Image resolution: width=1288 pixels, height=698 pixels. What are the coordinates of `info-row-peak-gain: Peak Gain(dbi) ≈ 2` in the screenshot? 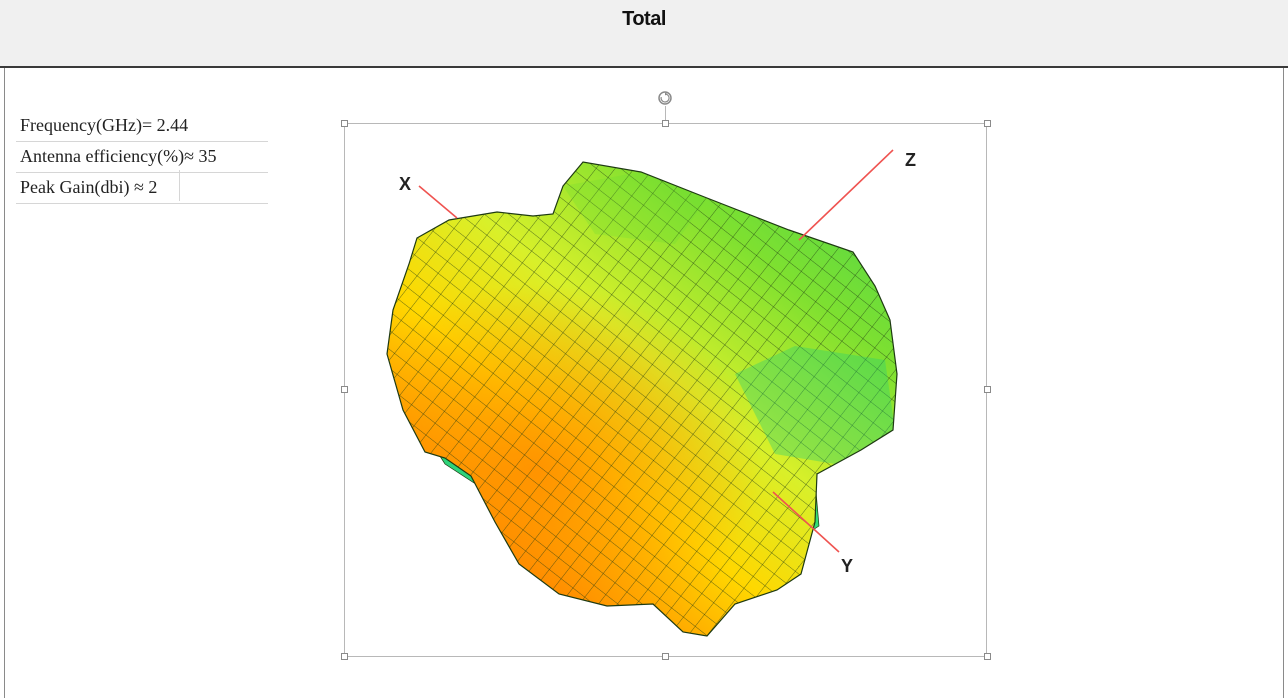 It's located at (142, 187).